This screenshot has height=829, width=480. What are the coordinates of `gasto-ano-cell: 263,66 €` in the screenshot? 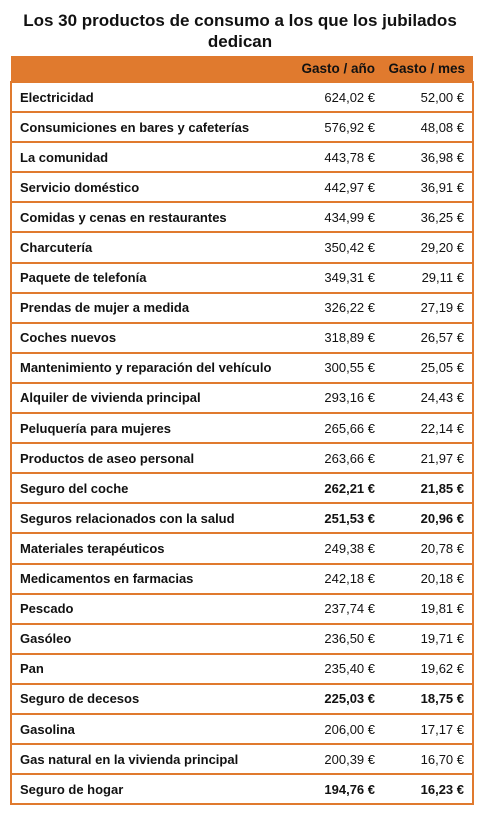 It's located at (335, 459).